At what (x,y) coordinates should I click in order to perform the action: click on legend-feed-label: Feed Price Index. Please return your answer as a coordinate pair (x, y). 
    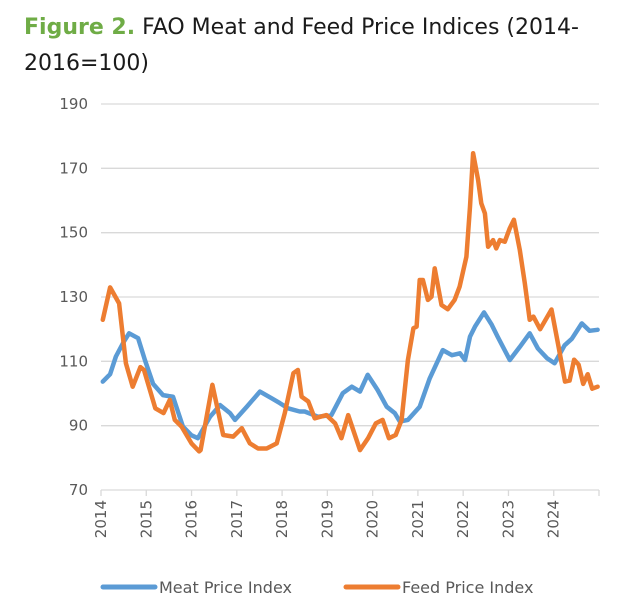
    Looking at the image, I should click on (467, 587).